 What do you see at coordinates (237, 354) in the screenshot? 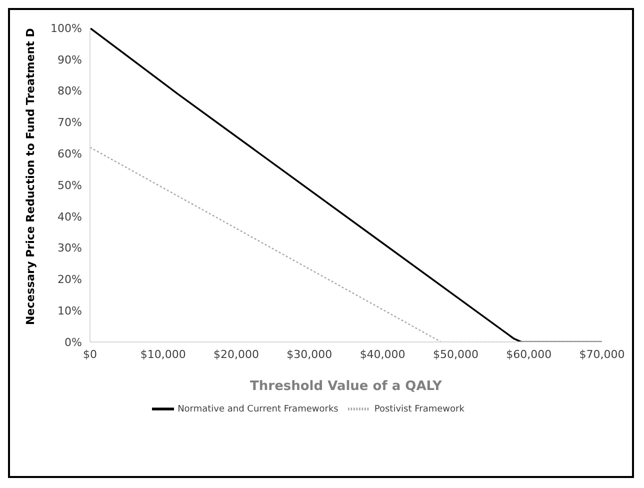
I see `x-tick-label: $20,000` at bounding box center [237, 354].